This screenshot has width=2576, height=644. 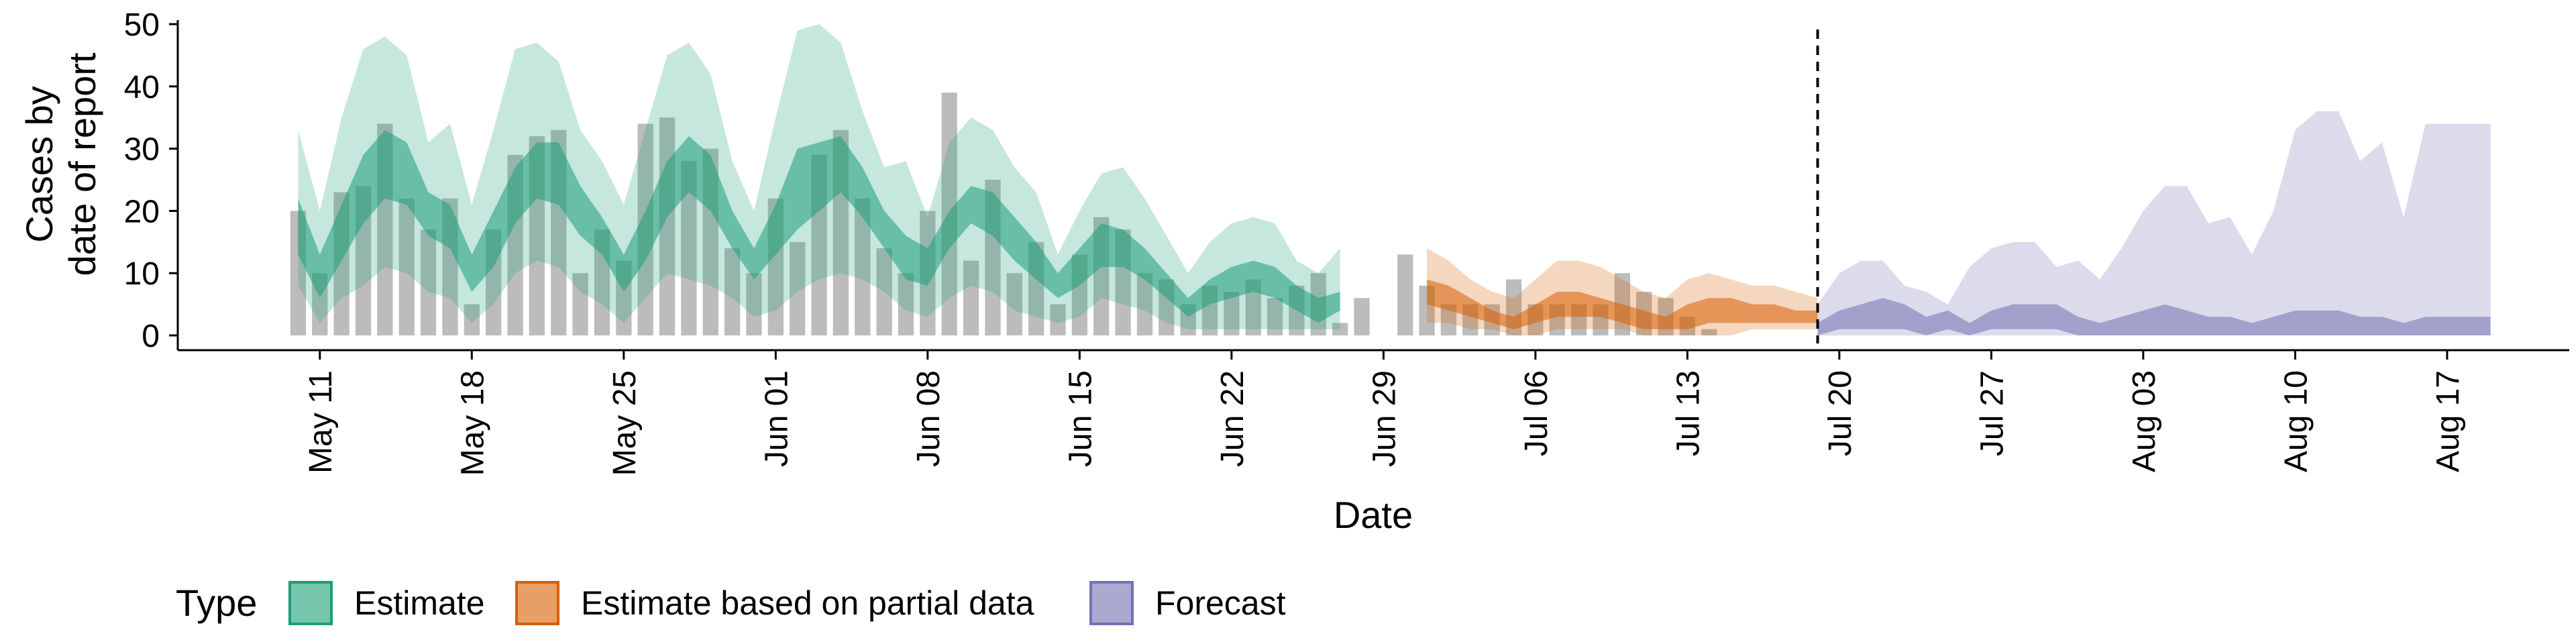 I want to click on legend-label-forecast: Forecast, so click(x=1220, y=603).